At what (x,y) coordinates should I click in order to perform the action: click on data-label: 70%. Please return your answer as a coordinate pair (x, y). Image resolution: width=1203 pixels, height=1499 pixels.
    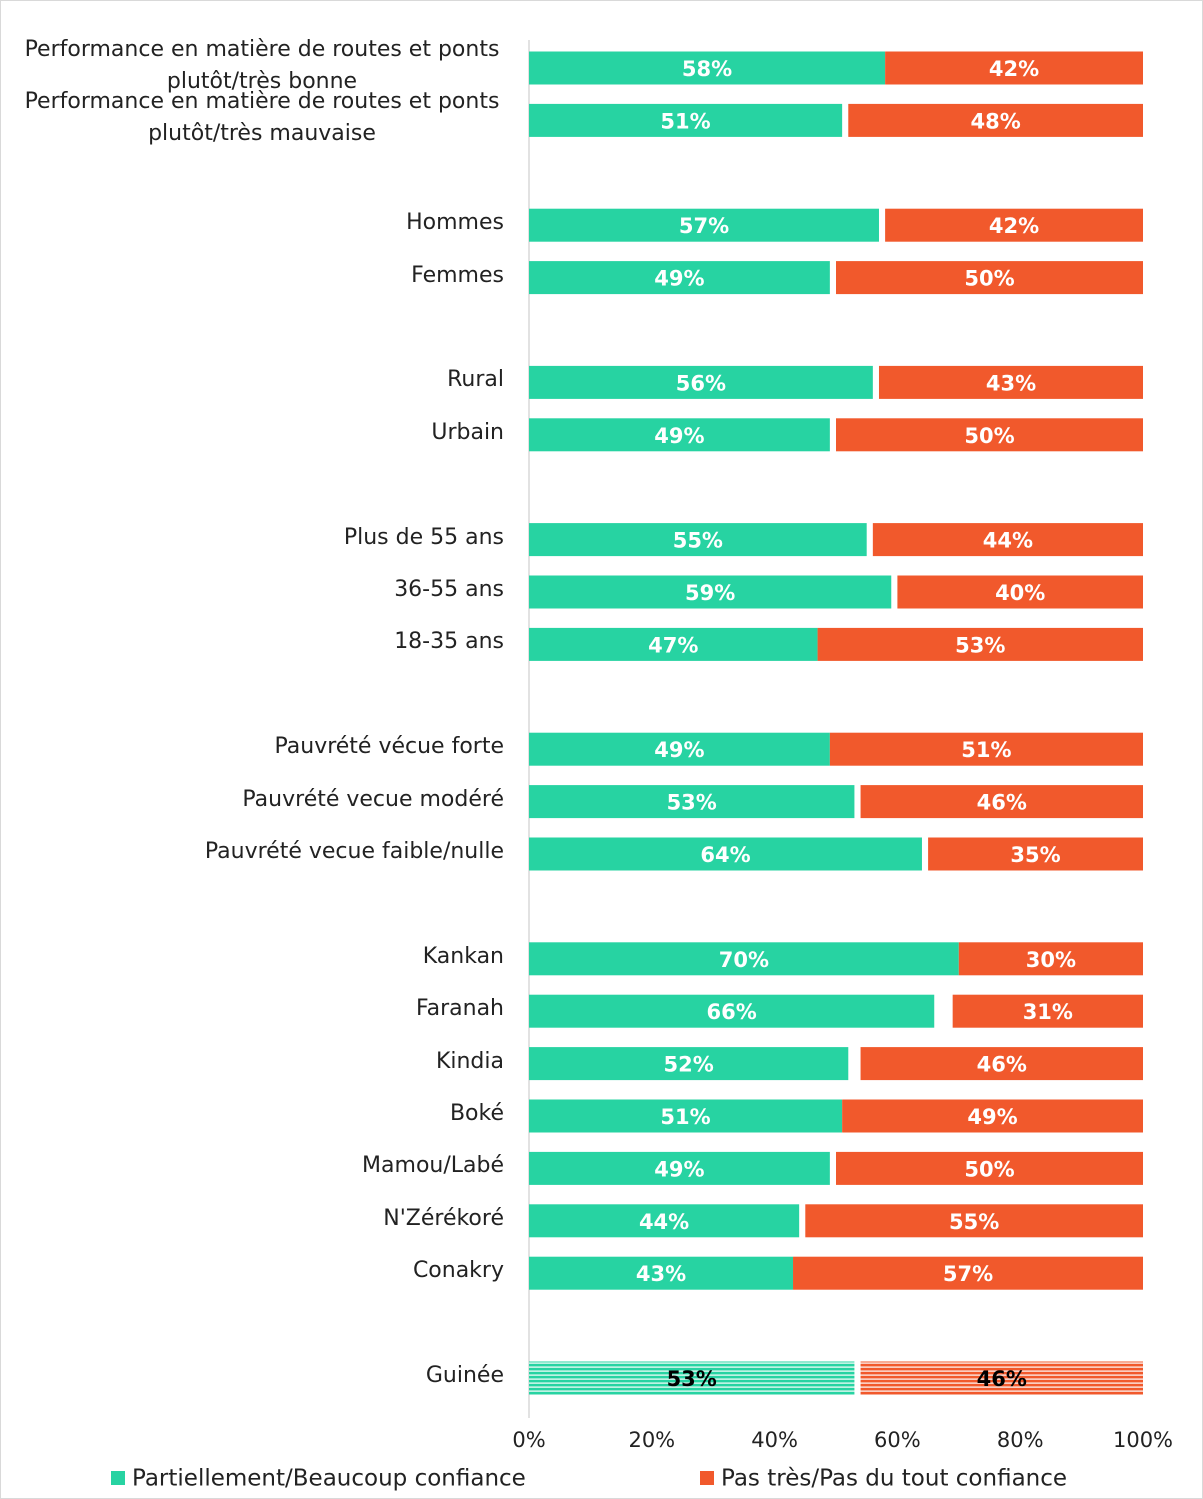
    Looking at the image, I should click on (744, 960).